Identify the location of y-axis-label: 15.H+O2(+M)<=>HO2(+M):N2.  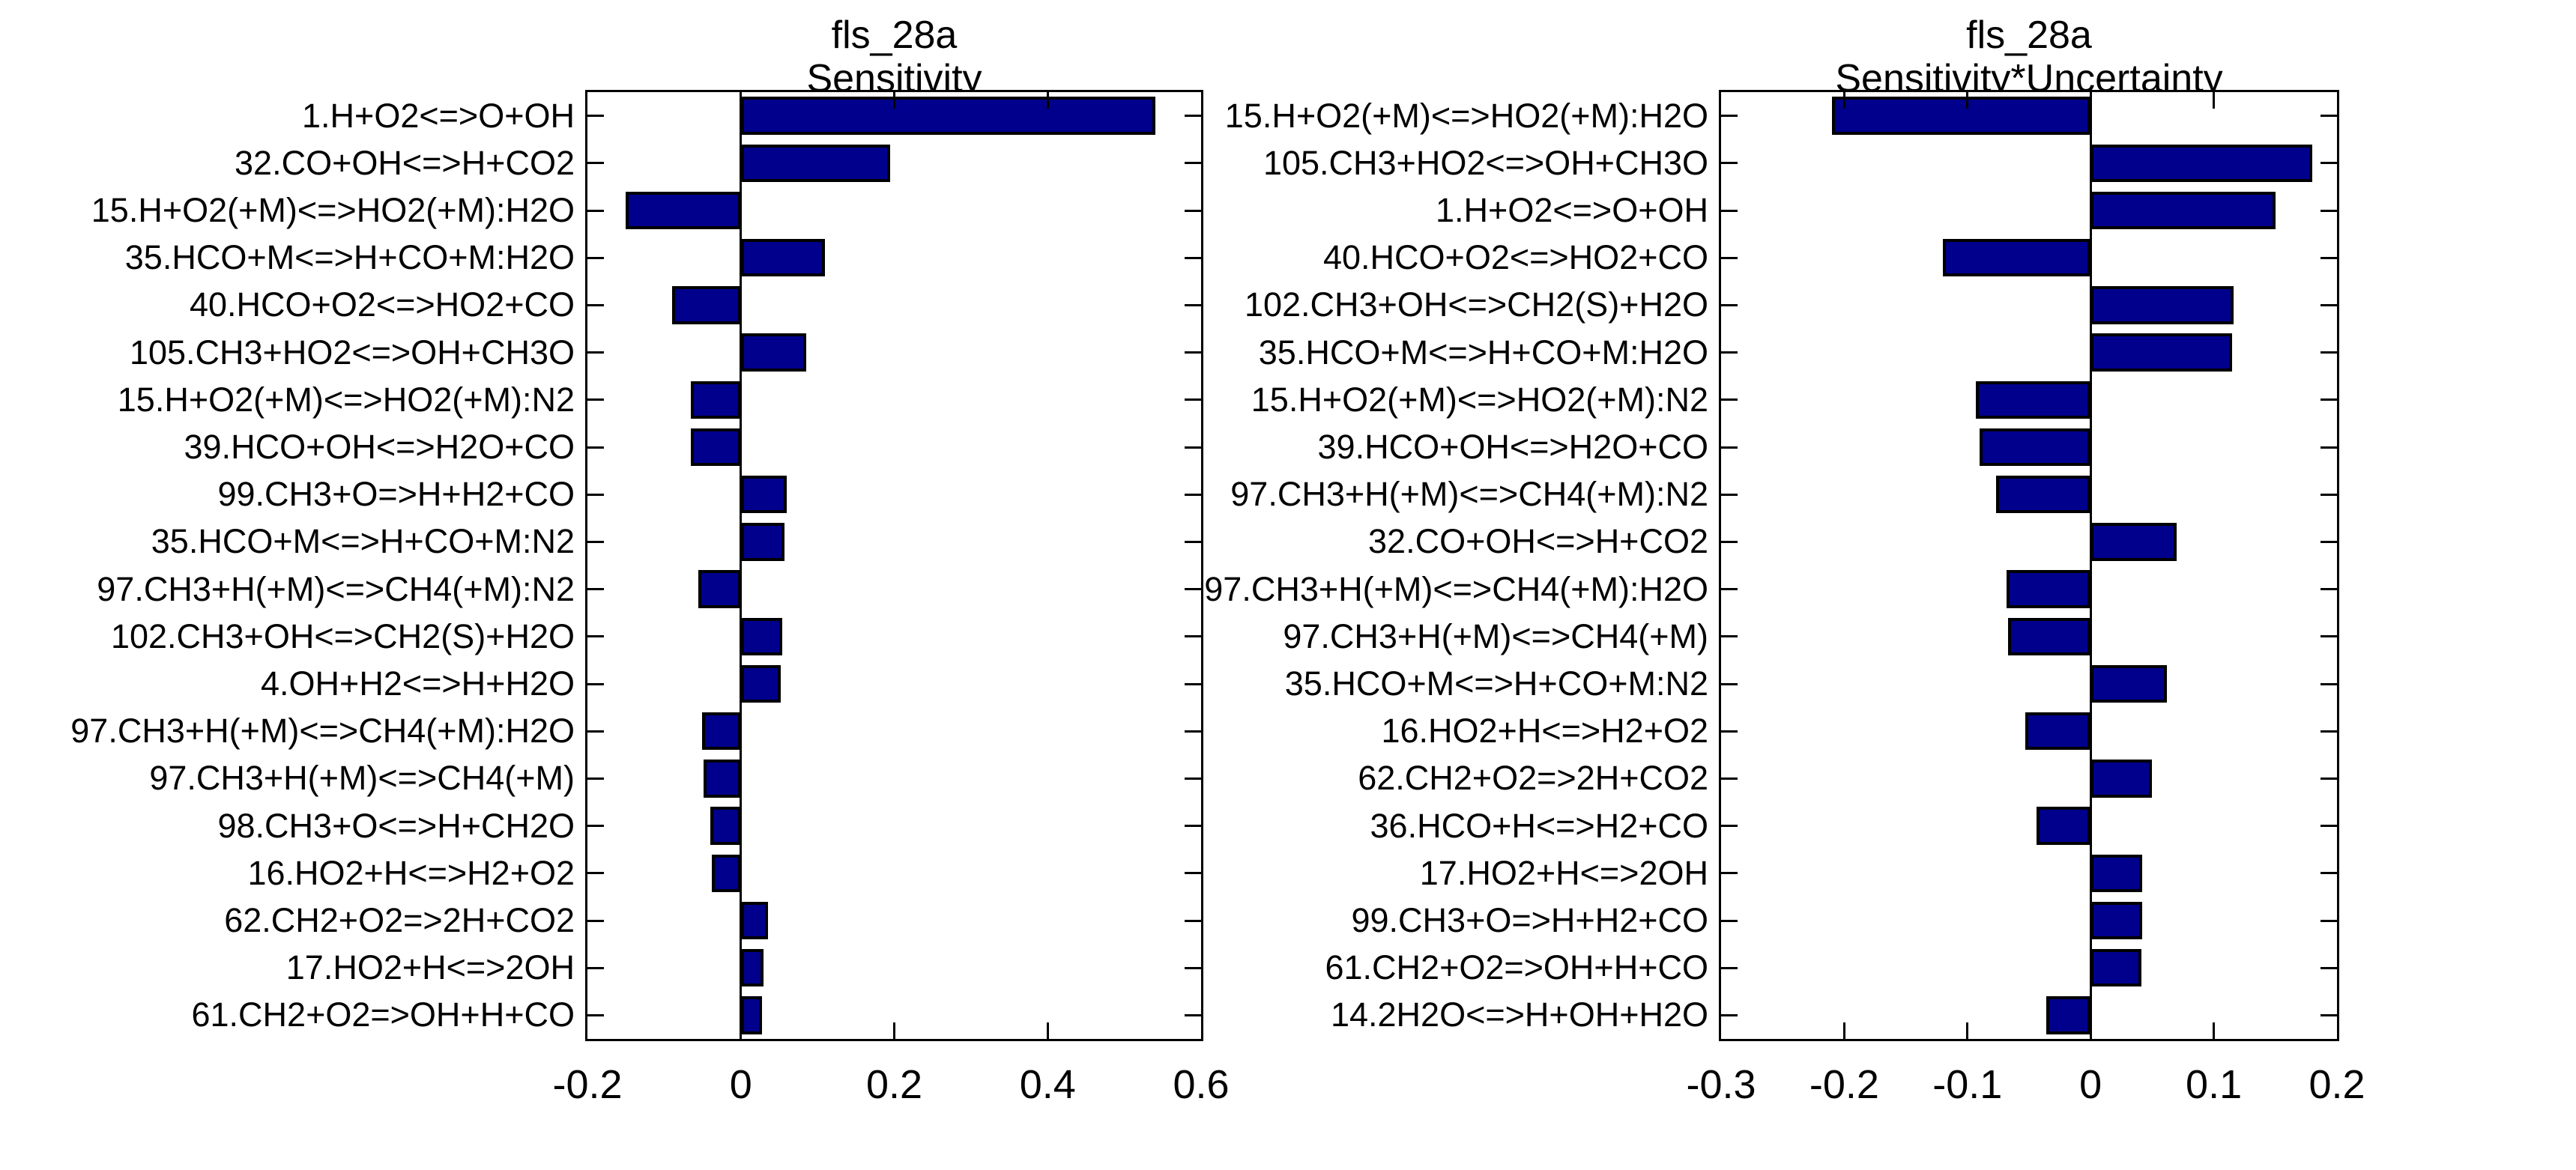
(346, 399).